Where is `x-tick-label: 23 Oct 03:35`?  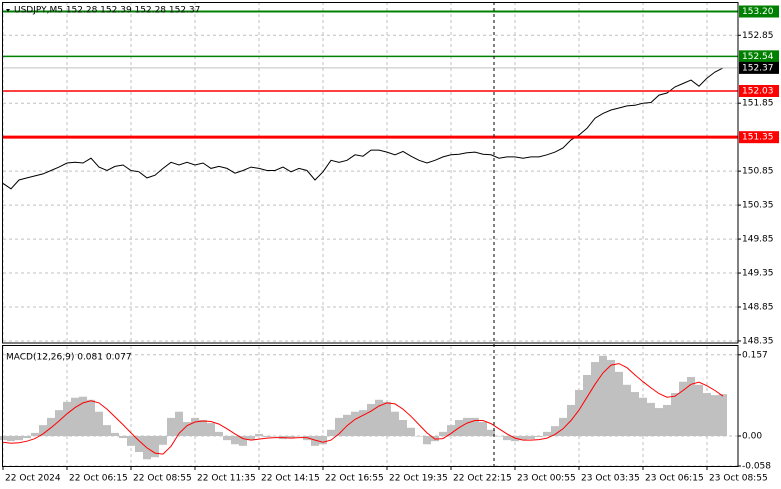
x-tick-label: 23 Oct 03:35 is located at coordinates (610, 479).